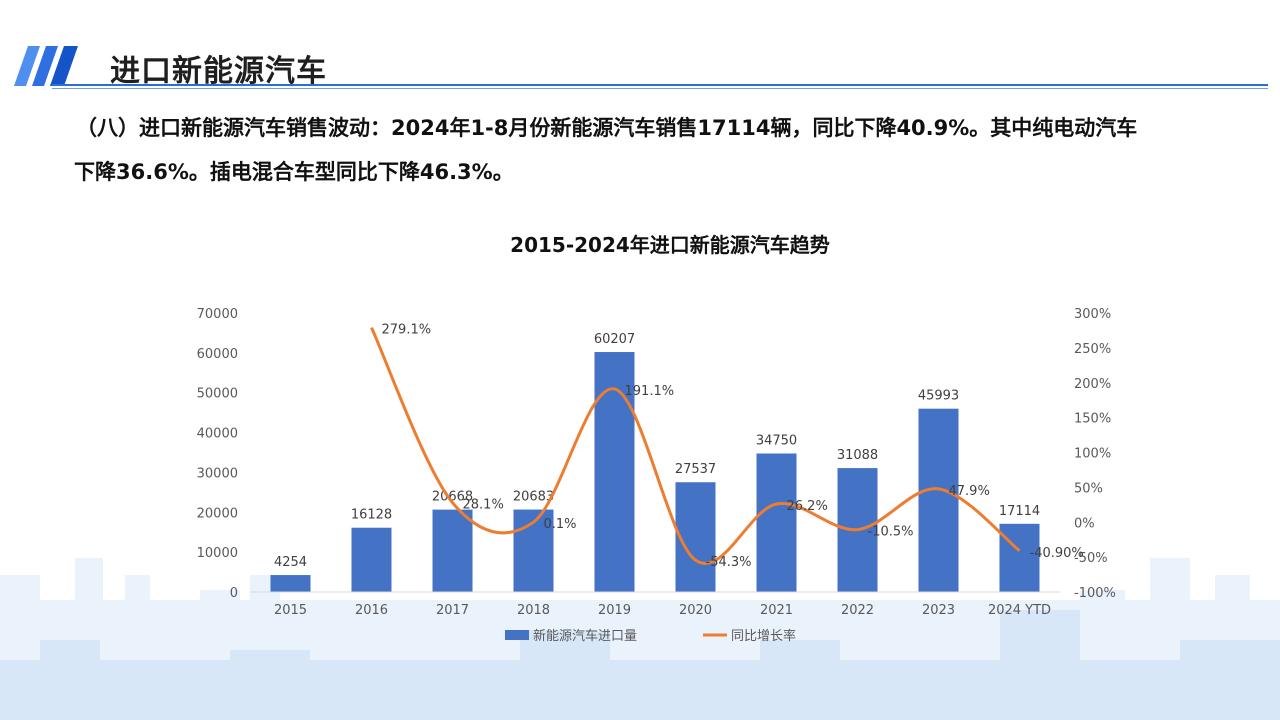  Describe the element at coordinates (1084, 523) in the screenshot. I see `y-right-tick-label: 0%` at that location.